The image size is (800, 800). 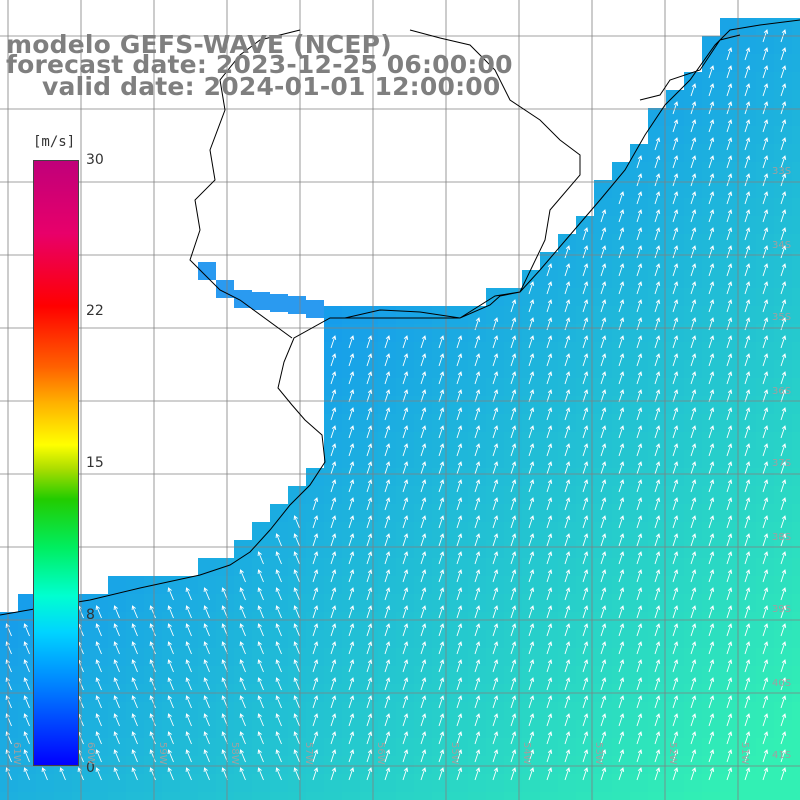 What do you see at coordinates (95, 463) in the screenshot?
I see `colorbar-tick: 15` at bounding box center [95, 463].